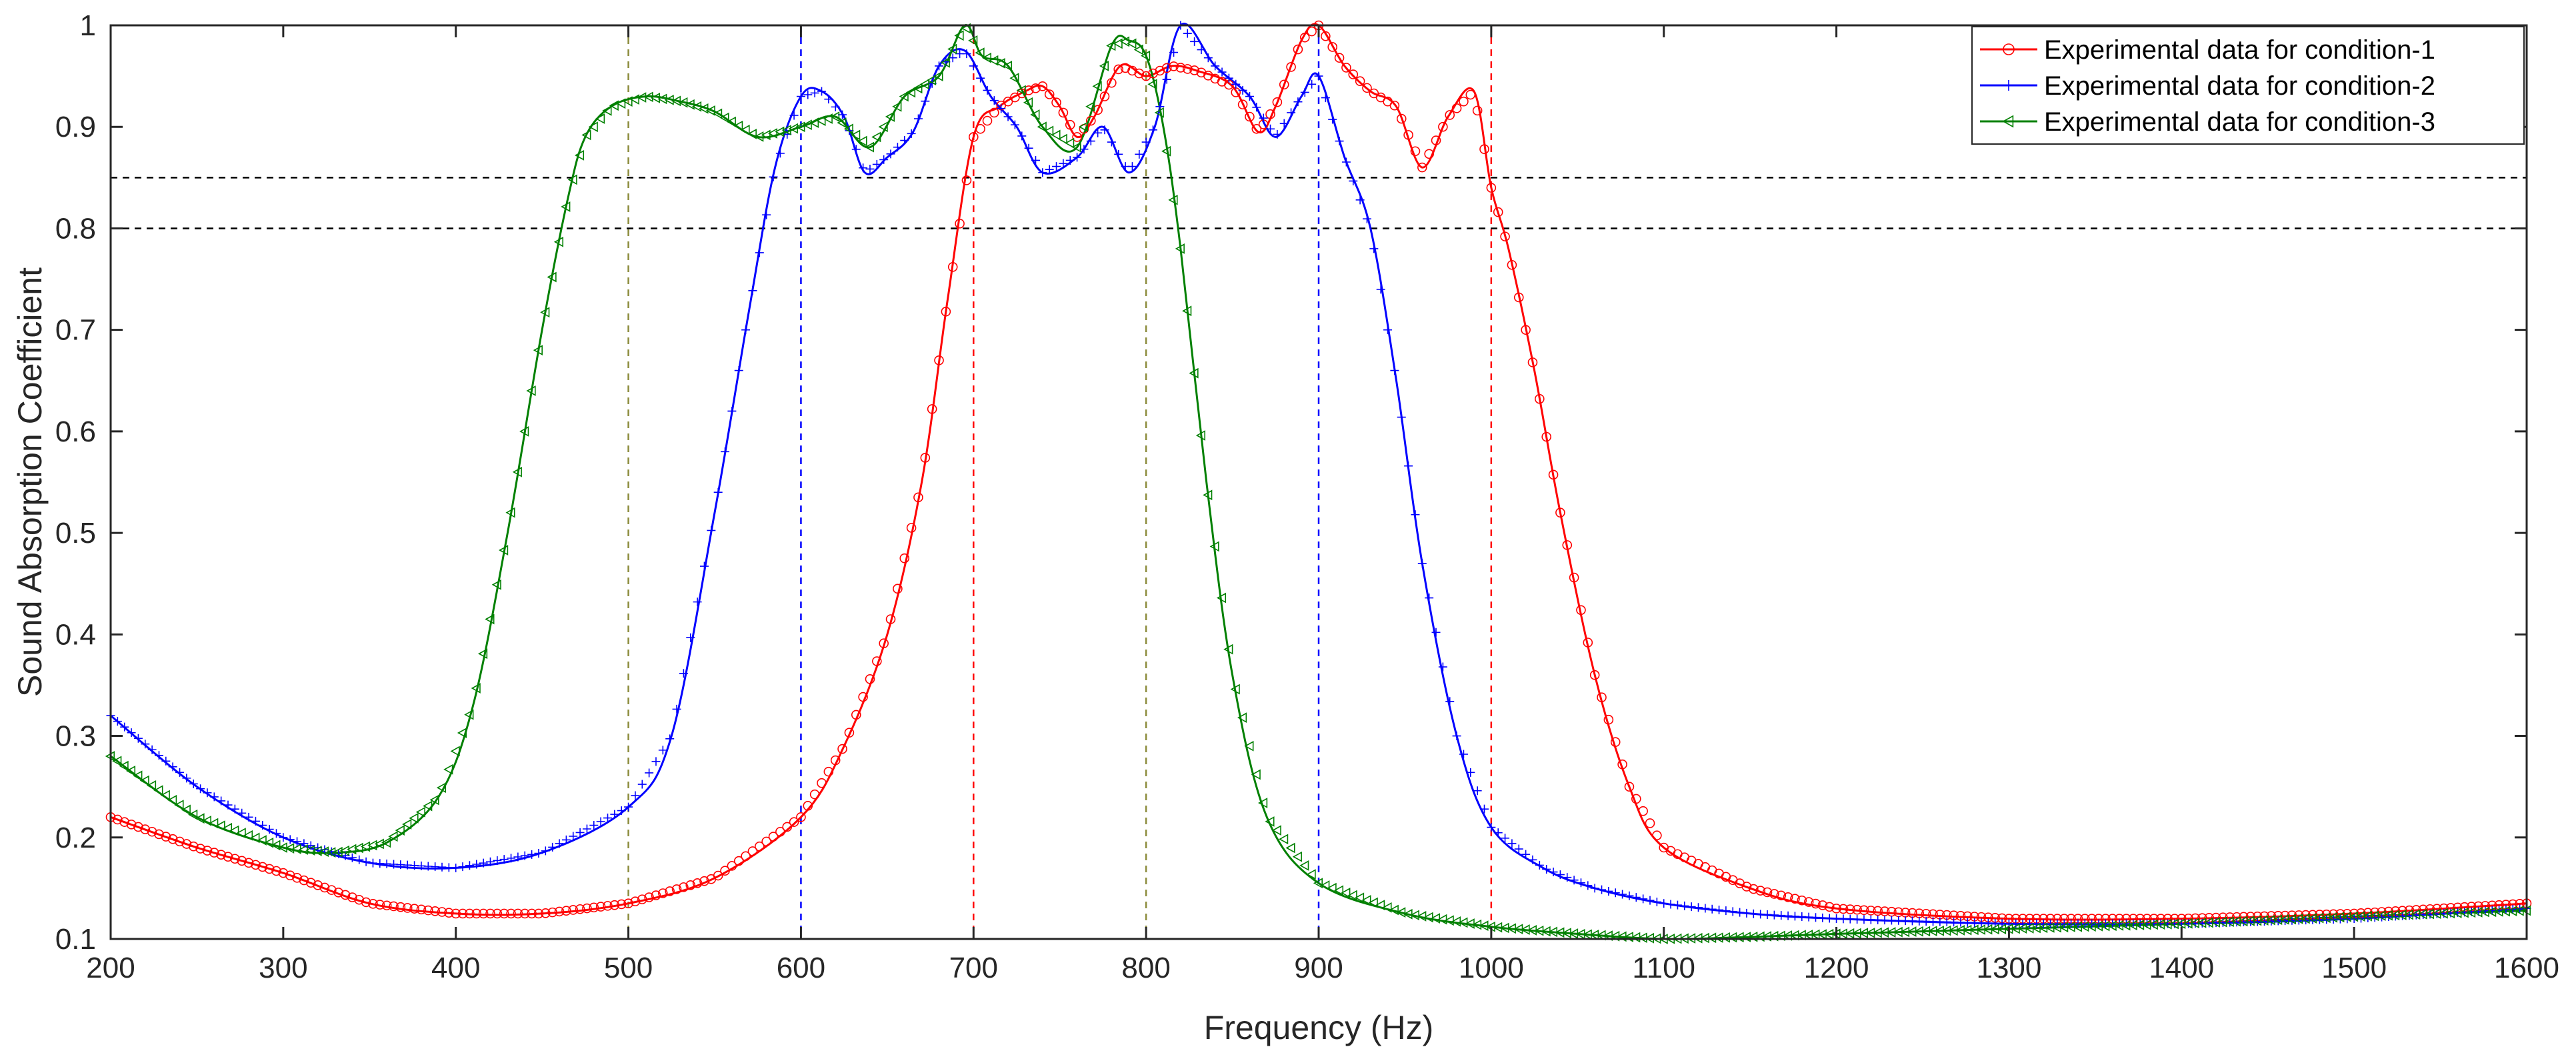 Image resolution: width=2576 pixels, height=1055 pixels. I want to click on legend-label: Experimental data for condition-1, so click(2239, 50).